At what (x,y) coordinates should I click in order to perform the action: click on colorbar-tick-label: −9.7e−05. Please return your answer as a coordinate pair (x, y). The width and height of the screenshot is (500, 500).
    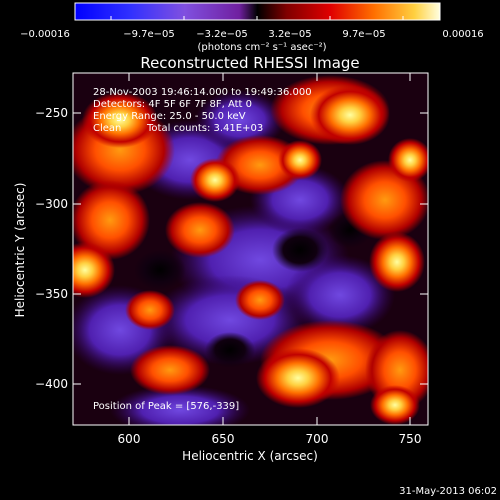
    Looking at the image, I should click on (149, 34).